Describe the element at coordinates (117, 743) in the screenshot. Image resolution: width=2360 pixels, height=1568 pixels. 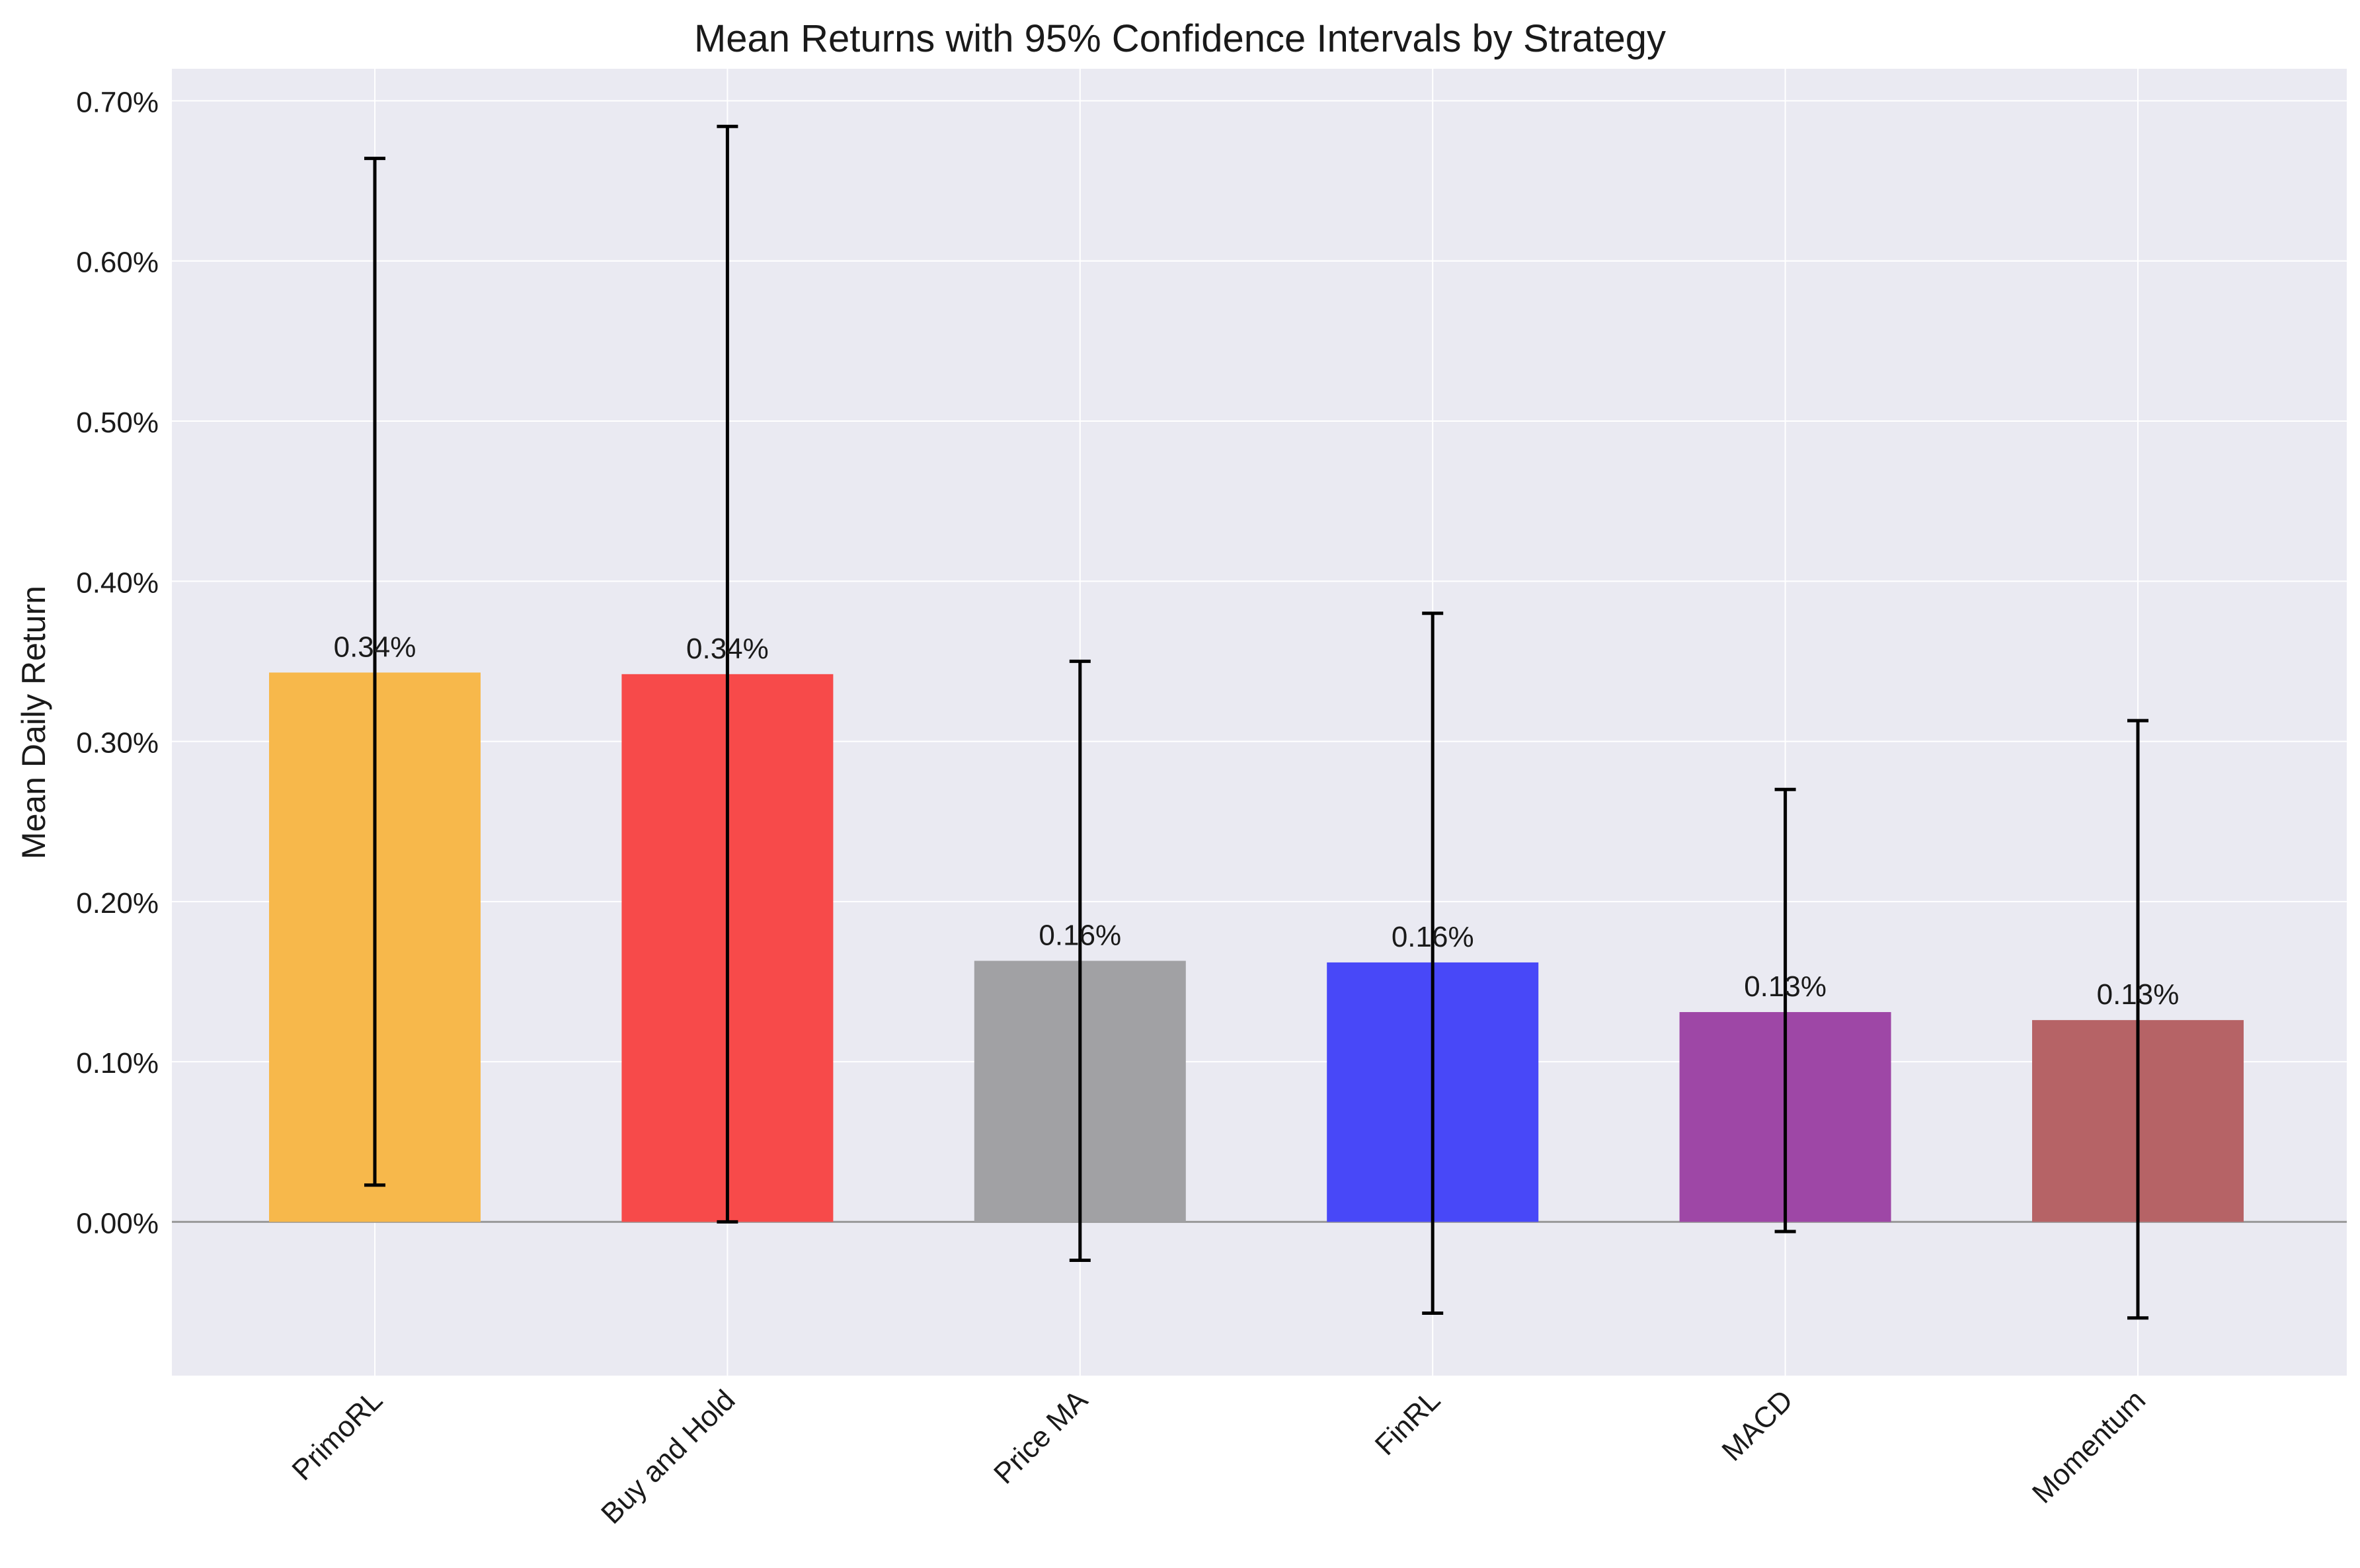
I see `y-tick-label: 0.30%` at that location.